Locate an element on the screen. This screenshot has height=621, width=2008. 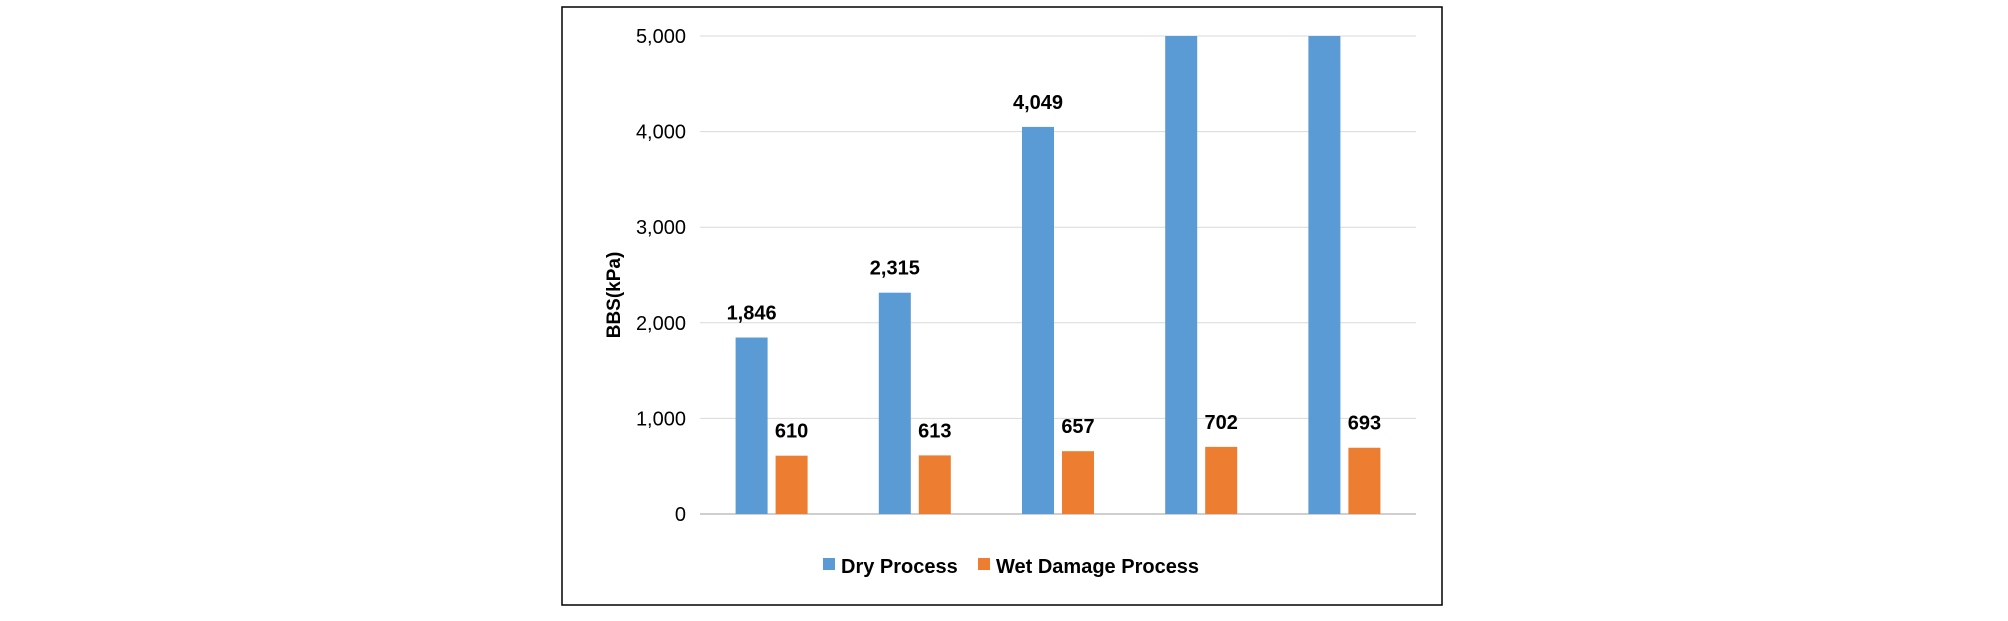
dry-process-data-label: 2,315 is located at coordinates (895, 269).